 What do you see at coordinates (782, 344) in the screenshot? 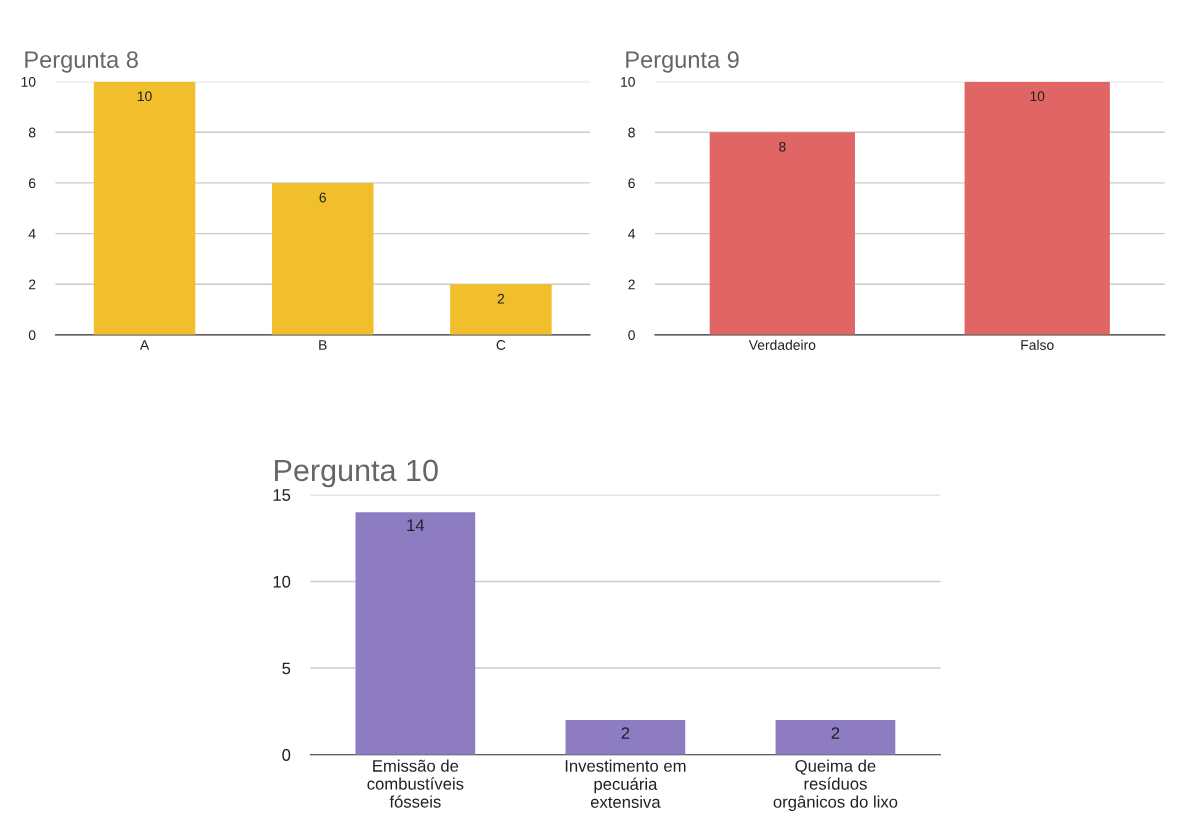
I see `x-tick-label: Verdadeiro` at bounding box center [782, 344].